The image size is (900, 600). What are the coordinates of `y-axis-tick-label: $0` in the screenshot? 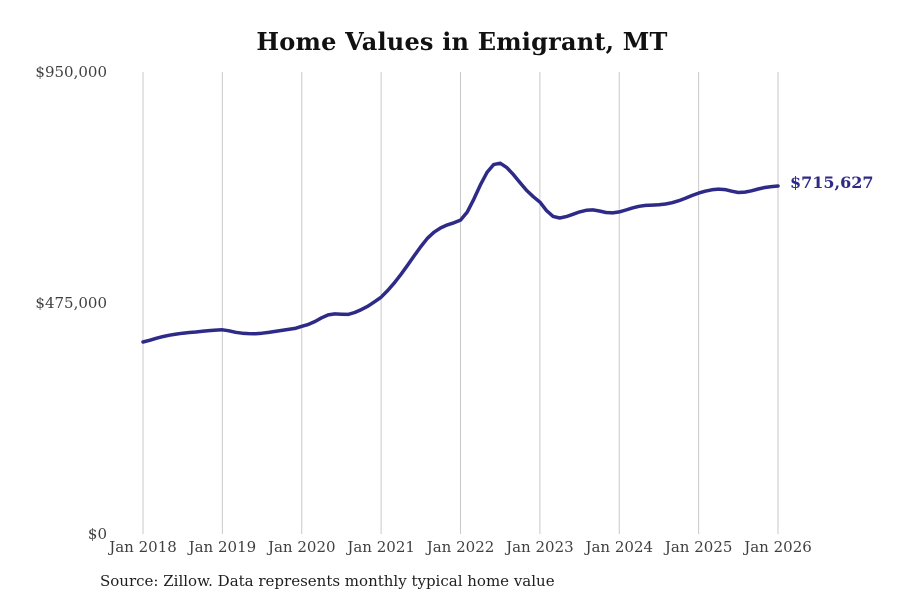 It's located at (97, 534).